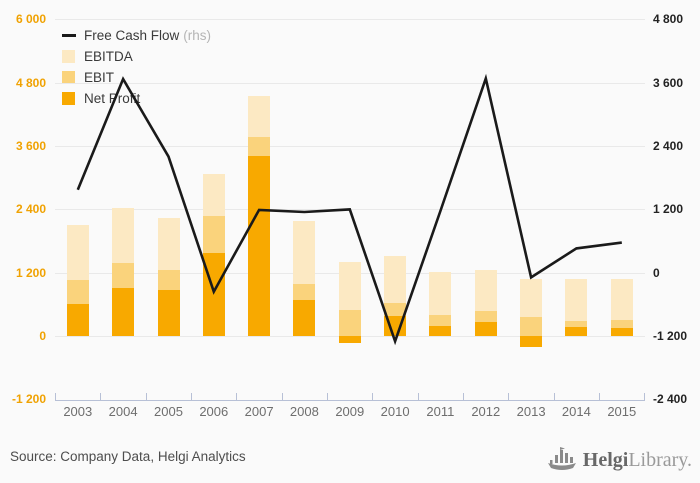 Image resolution: width=700 pixels, height=483 pixels. What do you see at coordinates (668, 82) in the screenshot?
I see `right-axis-tick-label: 3 600` at bounding box center [668, 82].